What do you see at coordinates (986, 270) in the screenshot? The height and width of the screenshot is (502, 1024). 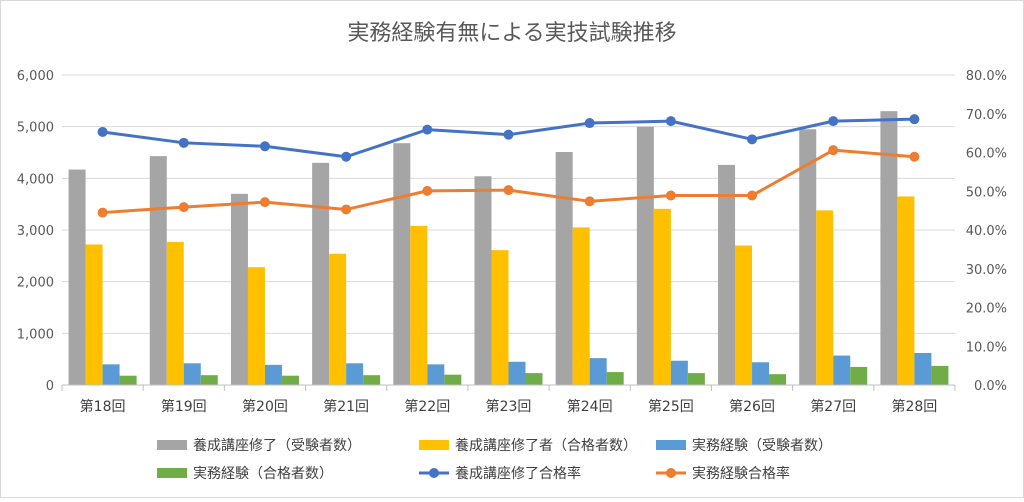 I see `y-right-tick-label: 30.0%` at bounding box center [986, 270].